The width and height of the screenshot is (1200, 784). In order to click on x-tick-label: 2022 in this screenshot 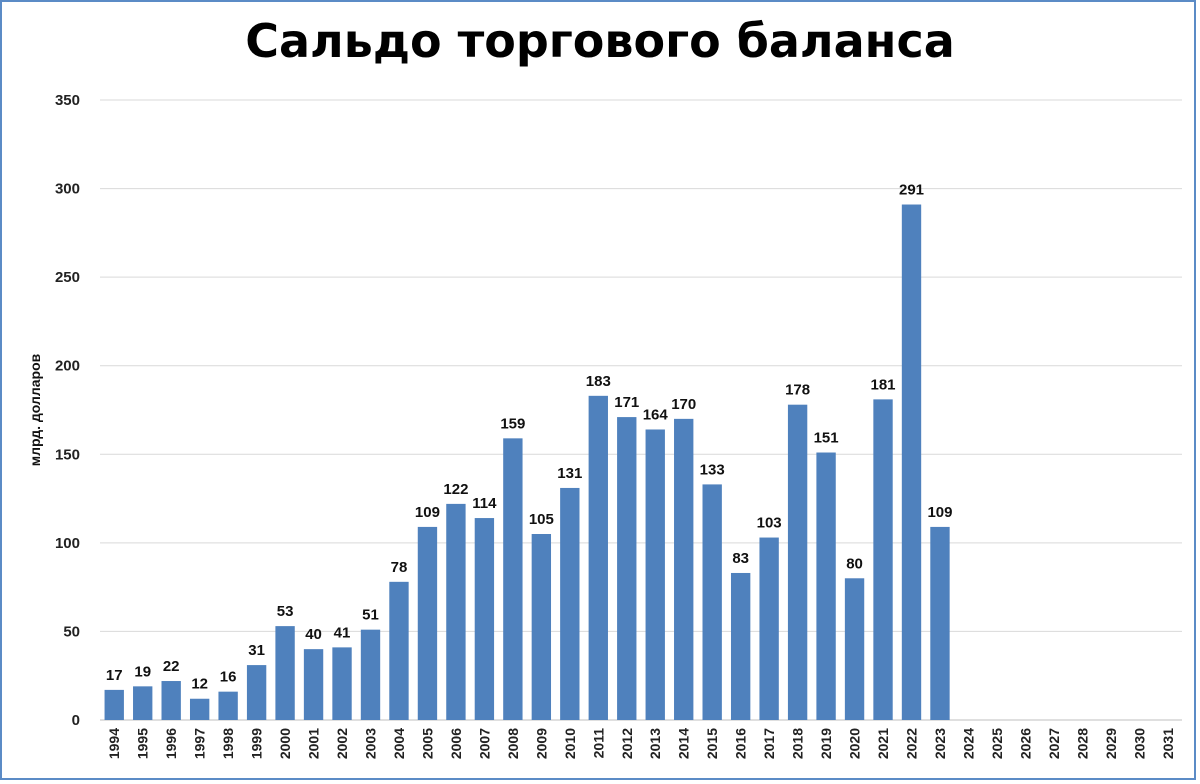, I will do `click(912, 743)`.